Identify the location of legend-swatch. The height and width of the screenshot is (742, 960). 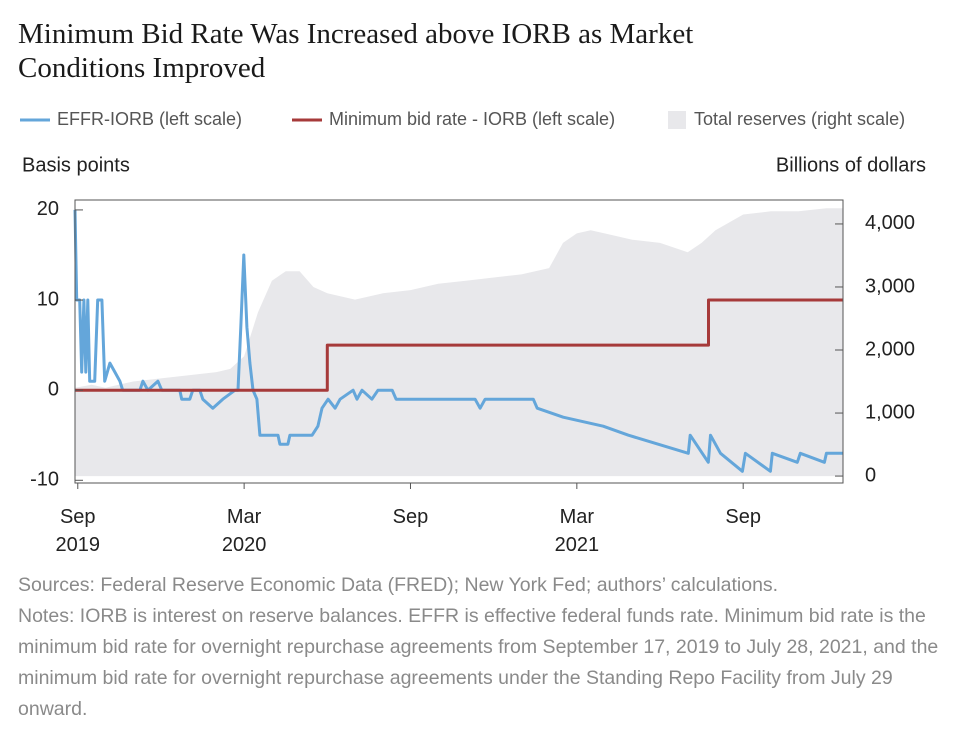
(677, 120).